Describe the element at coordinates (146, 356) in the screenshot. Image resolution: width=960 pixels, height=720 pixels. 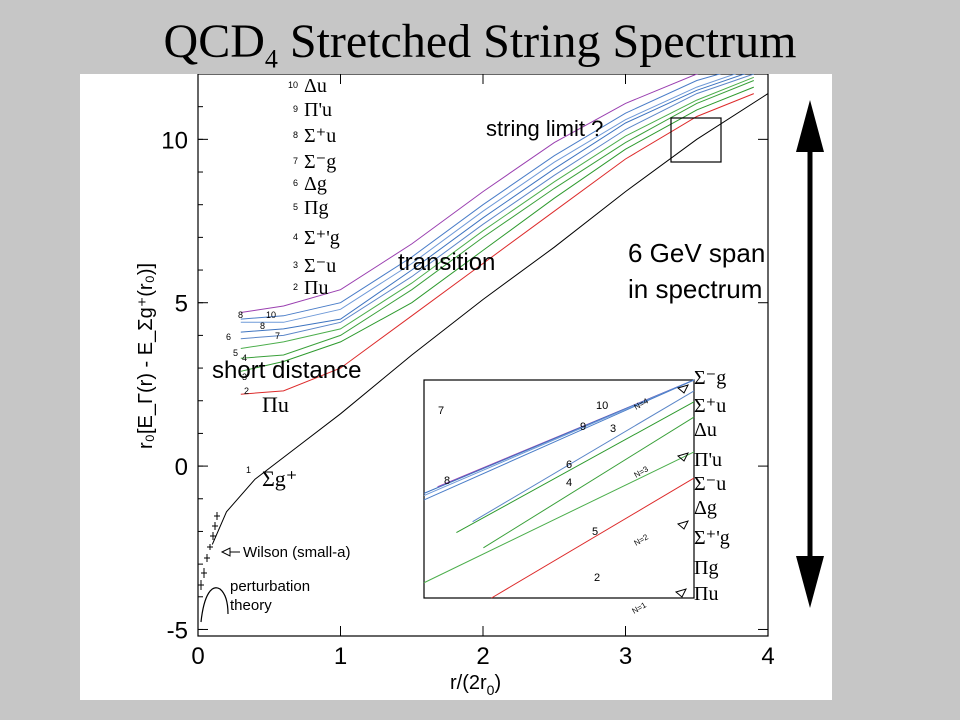
I see `y-axis-label: r₀[E_Γ(r) - E_Σg⁺(r₀)]` at that location.